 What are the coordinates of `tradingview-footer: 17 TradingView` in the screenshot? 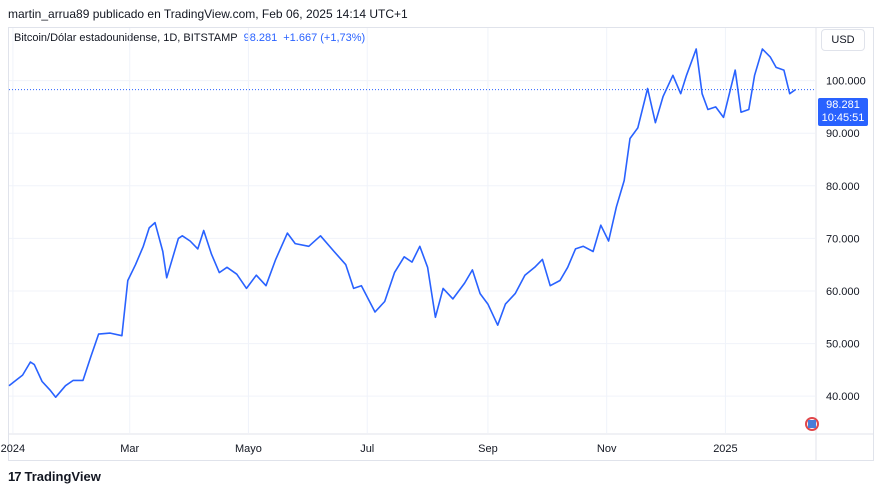 It's located at (54, 476).